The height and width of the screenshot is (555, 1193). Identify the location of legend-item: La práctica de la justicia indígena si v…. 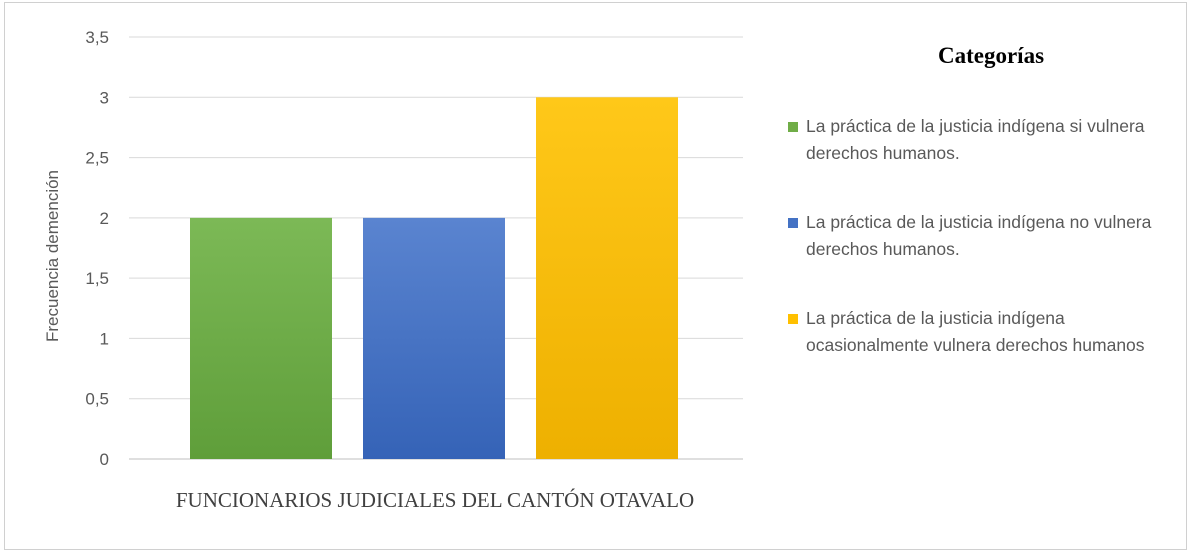
(987, 140).